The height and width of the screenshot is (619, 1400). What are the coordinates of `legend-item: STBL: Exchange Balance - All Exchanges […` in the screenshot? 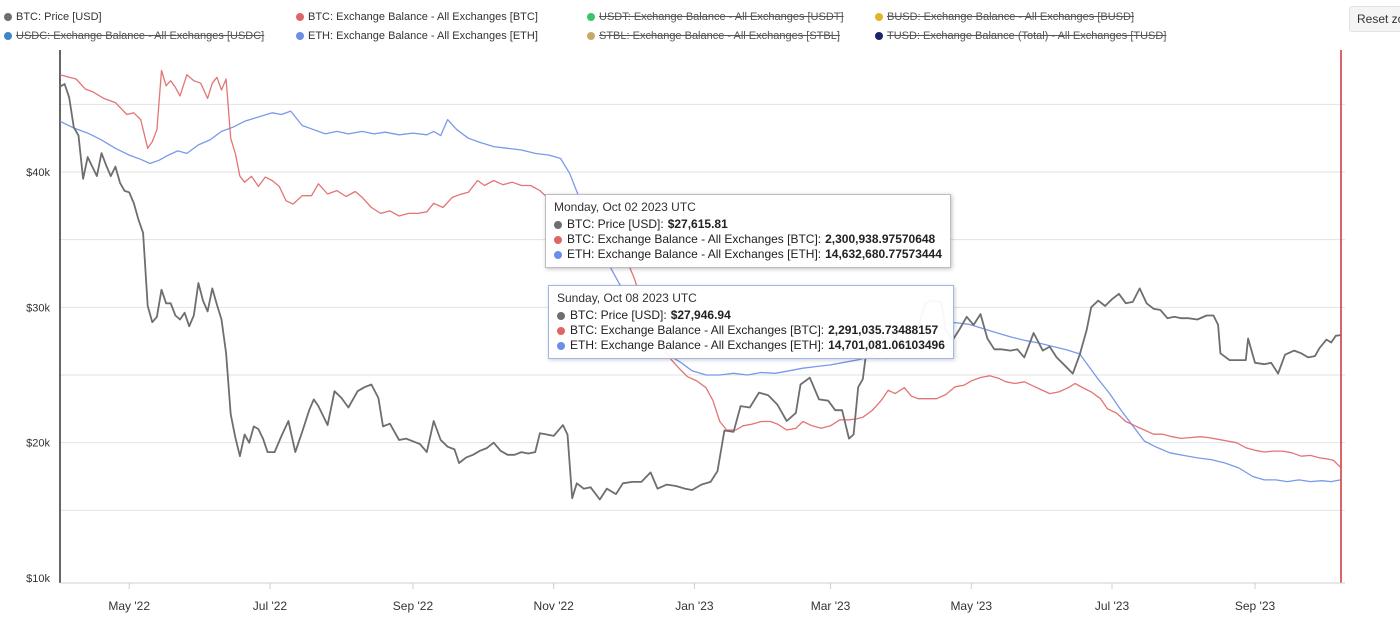 It's located at (713, 36).